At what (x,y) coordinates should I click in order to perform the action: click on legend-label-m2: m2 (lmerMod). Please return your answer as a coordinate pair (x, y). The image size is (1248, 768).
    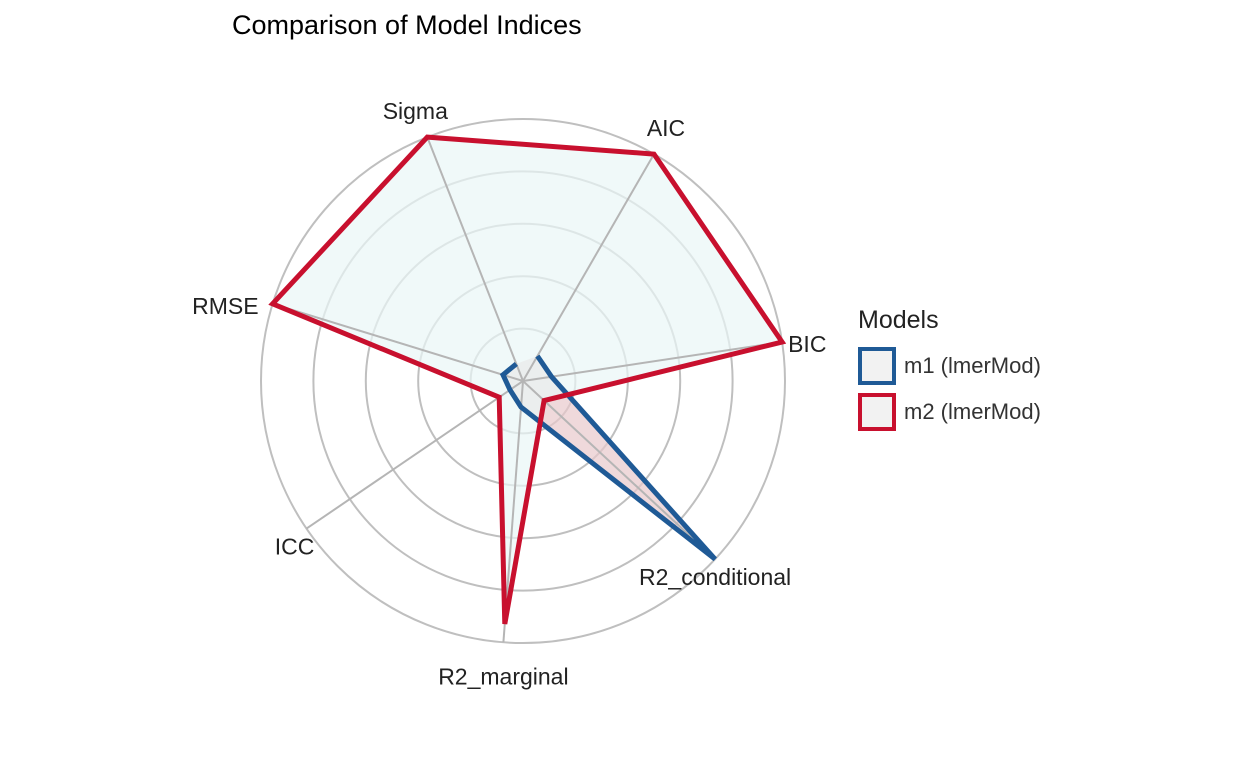
    Looking at the image, I should click on (972, 411).